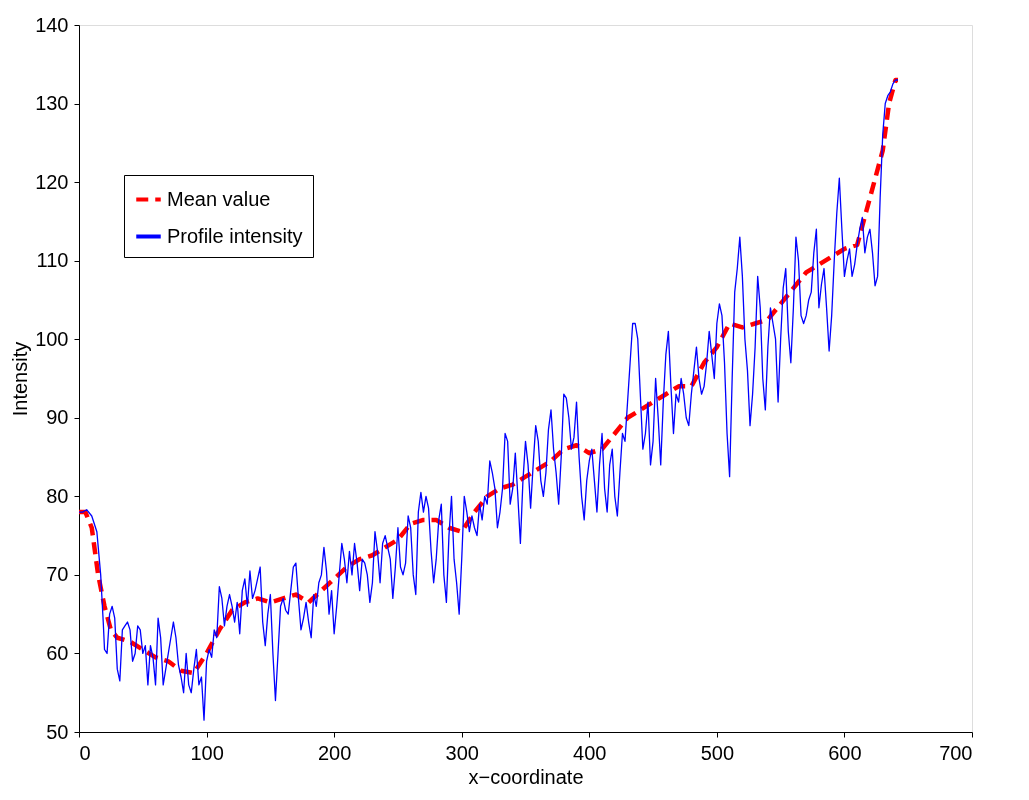 This screenshot has height=800, width=1029. What do you see at coordinates (52, 103) in the screenshot?
I see `y-tick-label: 130` at bounding box center [52, 103].